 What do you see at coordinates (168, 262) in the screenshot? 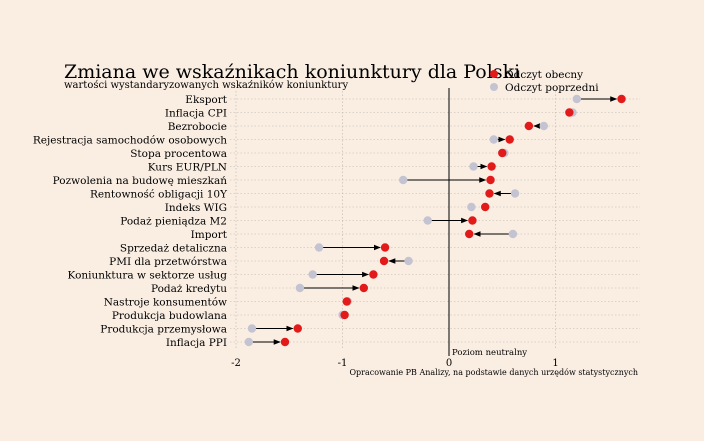
I see `category-label: PMI dla przetwórstwa` at bounding box center [168, 262].